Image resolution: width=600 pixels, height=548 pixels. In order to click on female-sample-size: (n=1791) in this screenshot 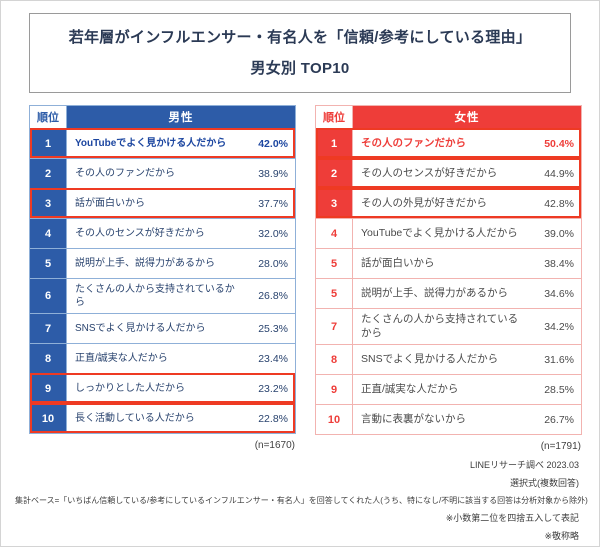, I will do `click(560, 447)`.